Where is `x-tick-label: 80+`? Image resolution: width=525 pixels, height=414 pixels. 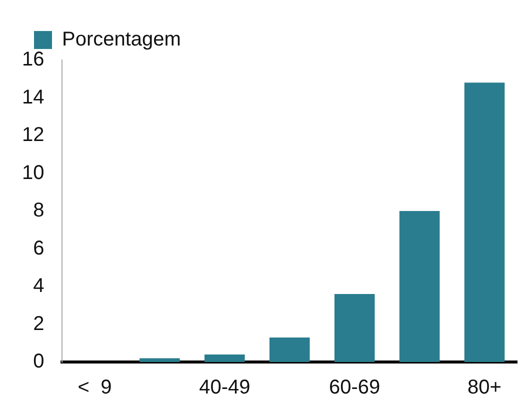 x-tick-label: 80+ is located at coordinates (485, 387).